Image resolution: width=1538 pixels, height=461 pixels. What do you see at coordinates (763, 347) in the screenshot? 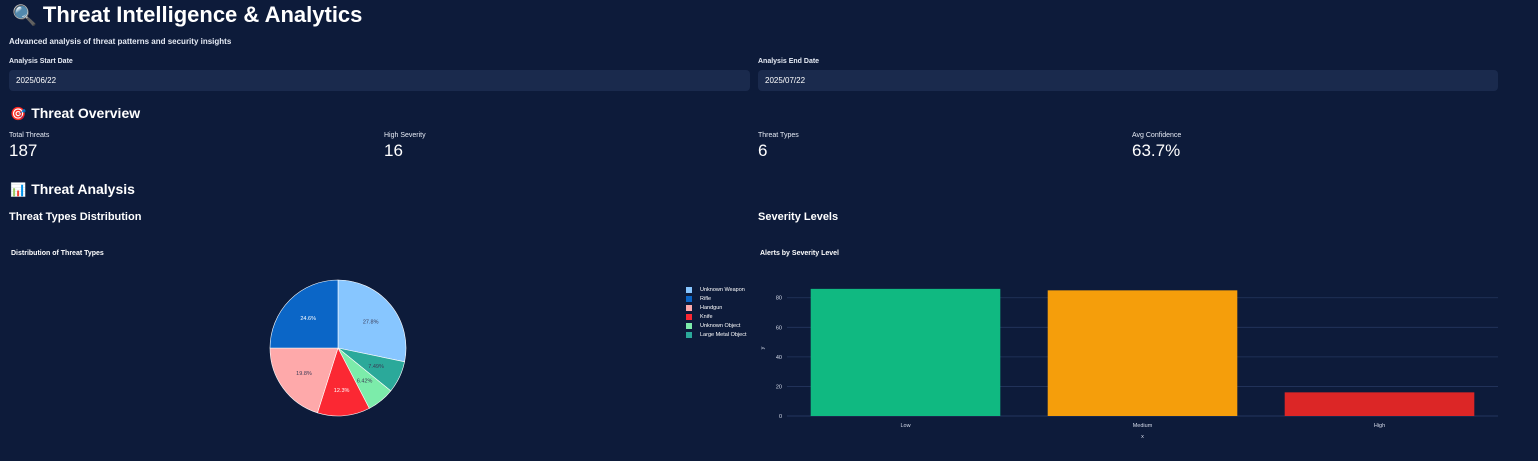
I see `y-axis-title: y` at bounding box center [763, 347].